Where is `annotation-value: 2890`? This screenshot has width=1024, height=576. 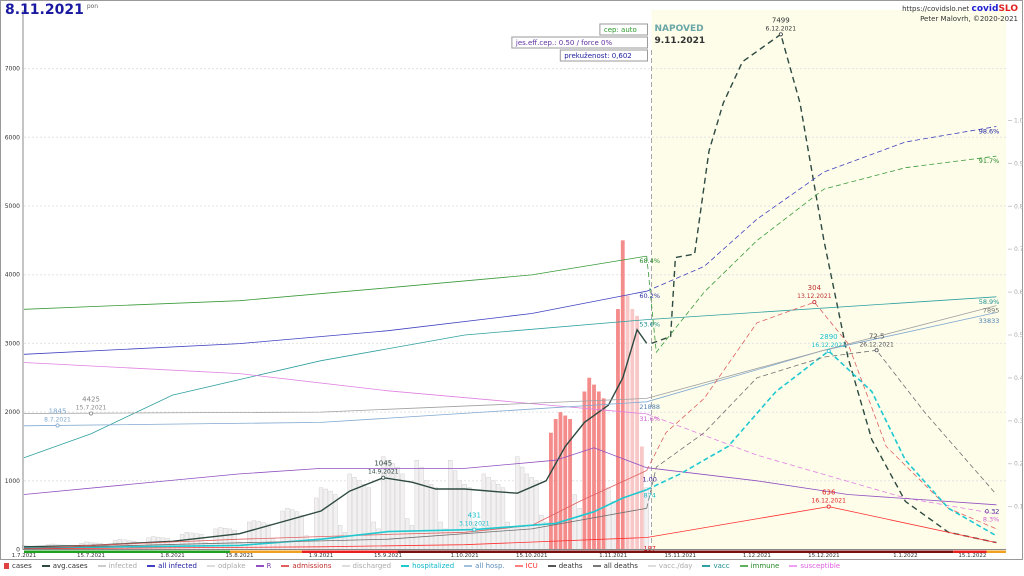 annotation-value: 2890 is located at coordinates (829, 337).